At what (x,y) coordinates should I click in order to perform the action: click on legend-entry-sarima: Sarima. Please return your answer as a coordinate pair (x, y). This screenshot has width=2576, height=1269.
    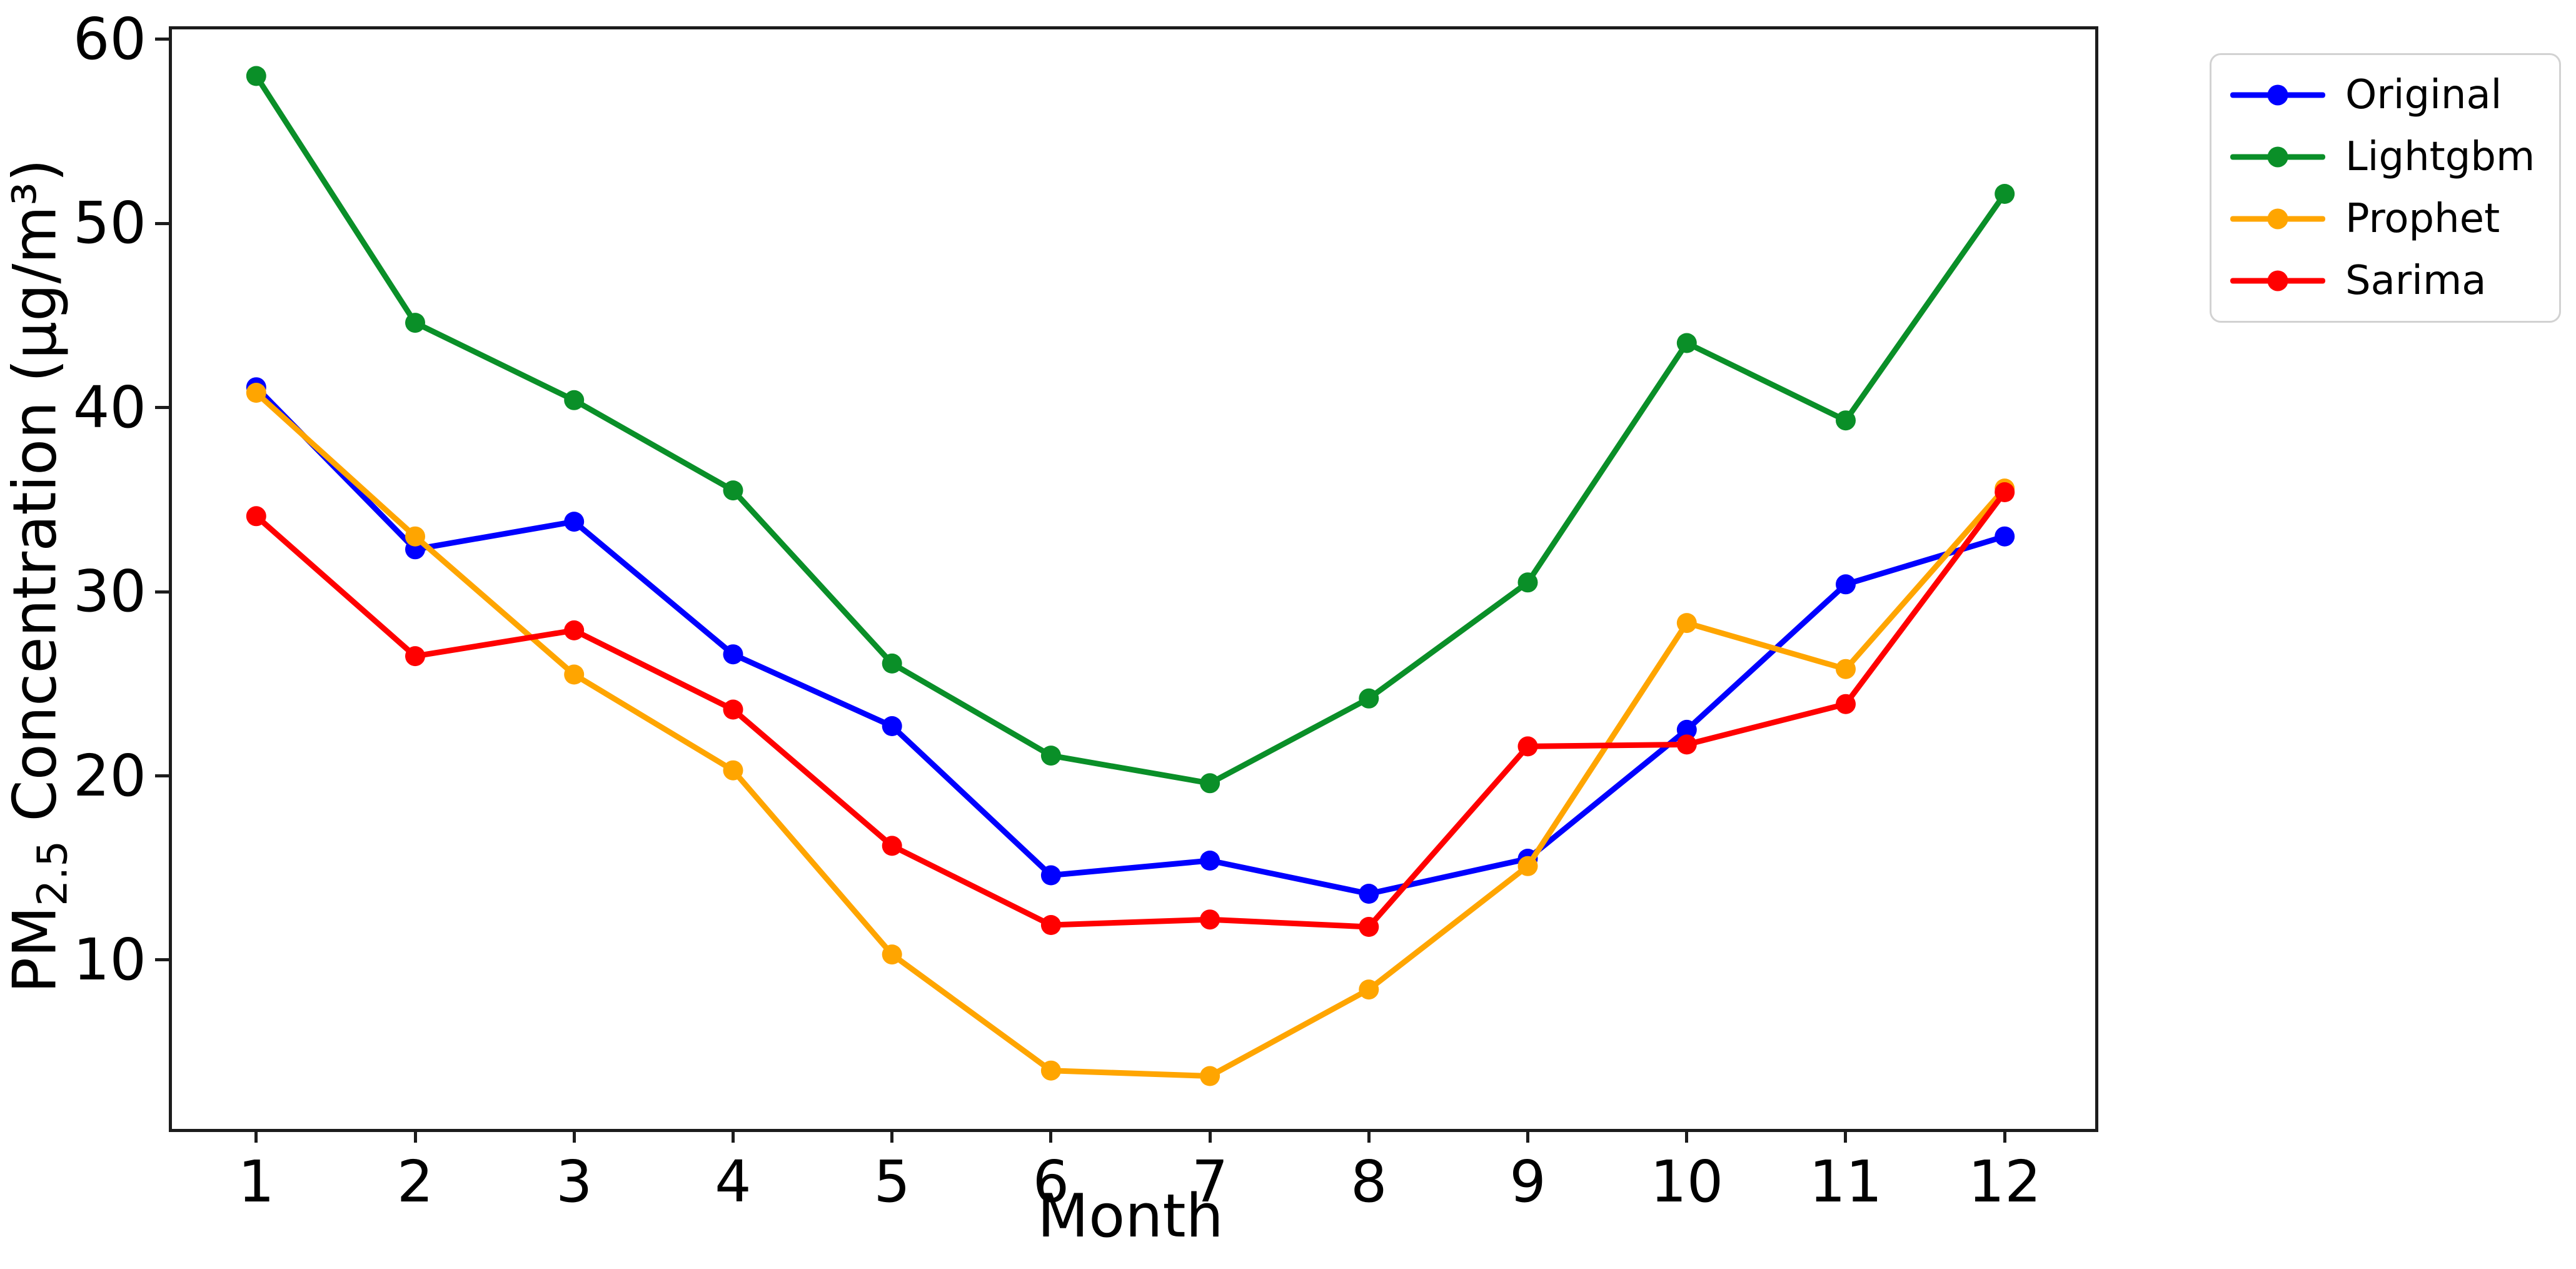
    Looking at the image, I should click on (2385, 281).